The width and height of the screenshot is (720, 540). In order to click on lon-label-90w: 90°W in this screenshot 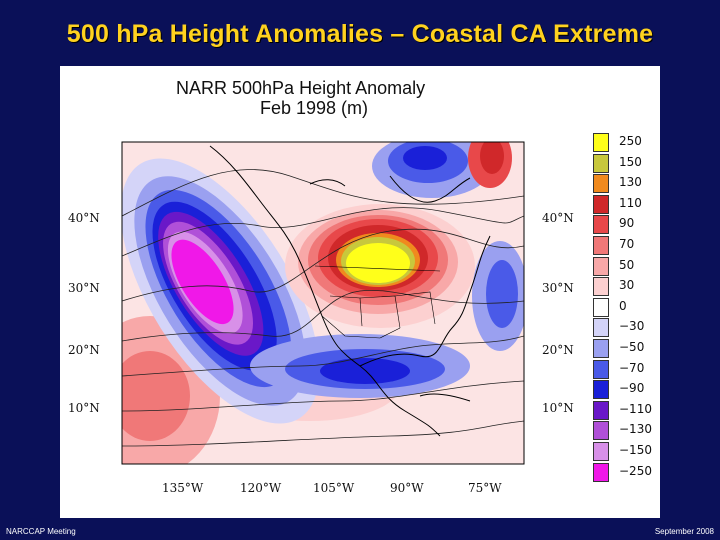, I will do `click(407, 488)`.